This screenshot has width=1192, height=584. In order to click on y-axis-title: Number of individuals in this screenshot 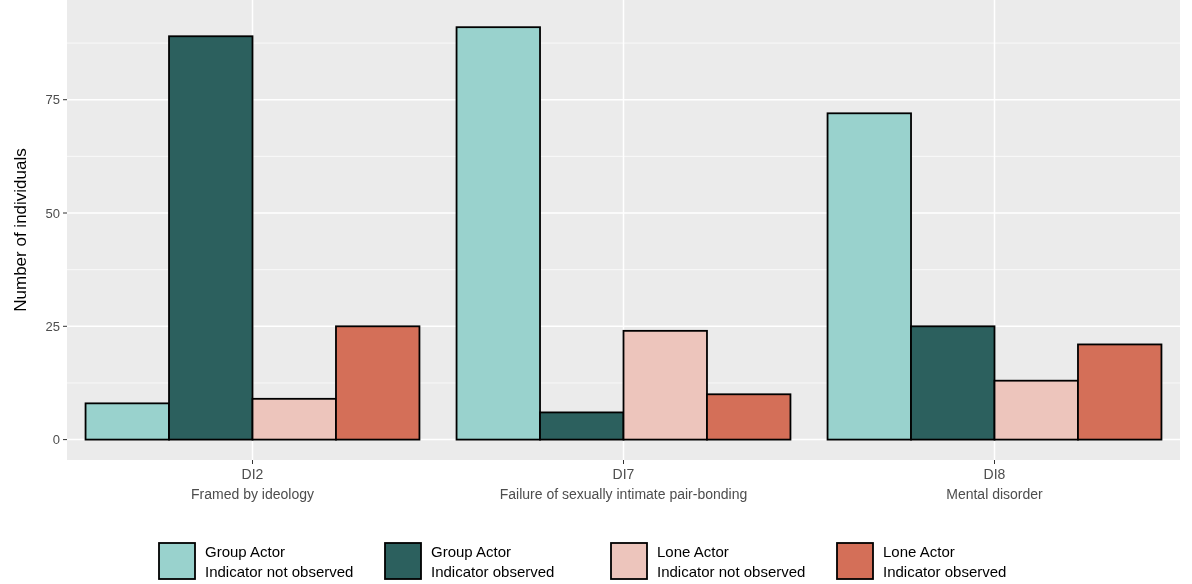, I will do `click(20, 230)`.